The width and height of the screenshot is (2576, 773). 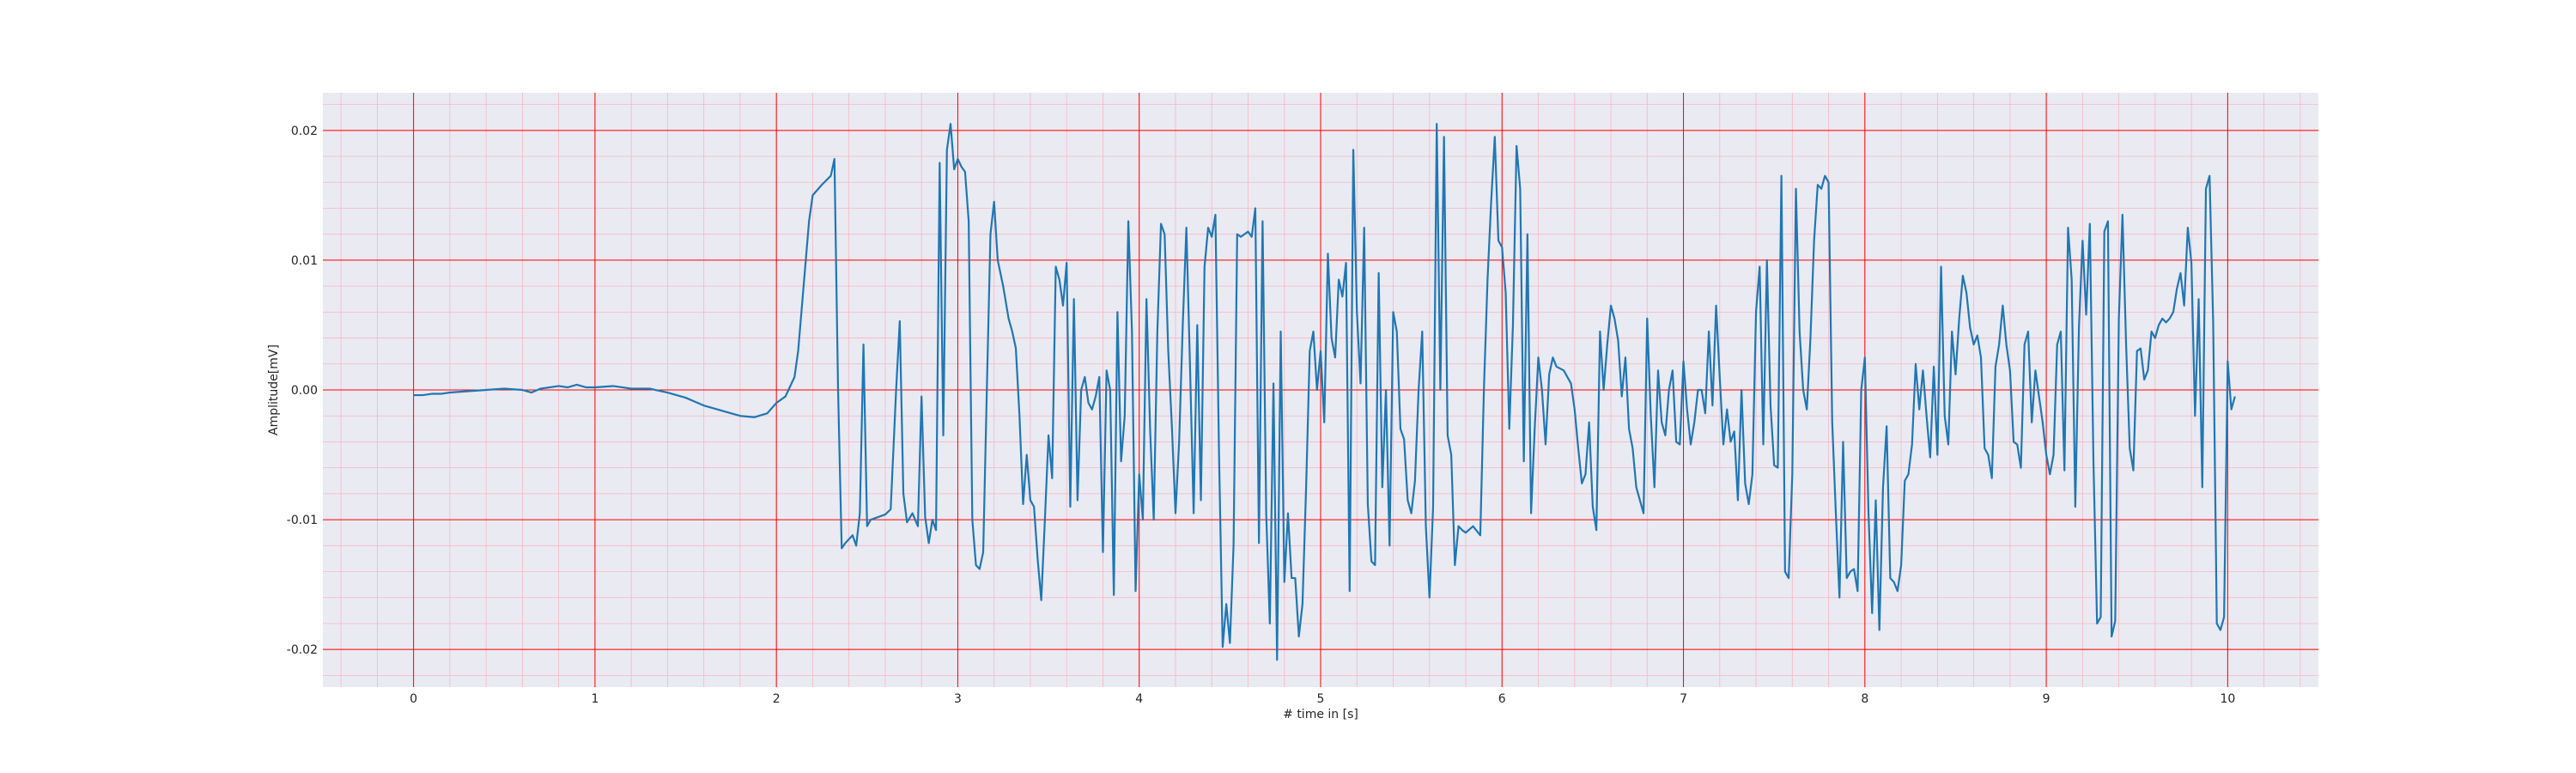 What do you see at coordinates (1139, 699) in the screenshot?
I see `x-tick-label: 4` at bounding box center [1139, 699].